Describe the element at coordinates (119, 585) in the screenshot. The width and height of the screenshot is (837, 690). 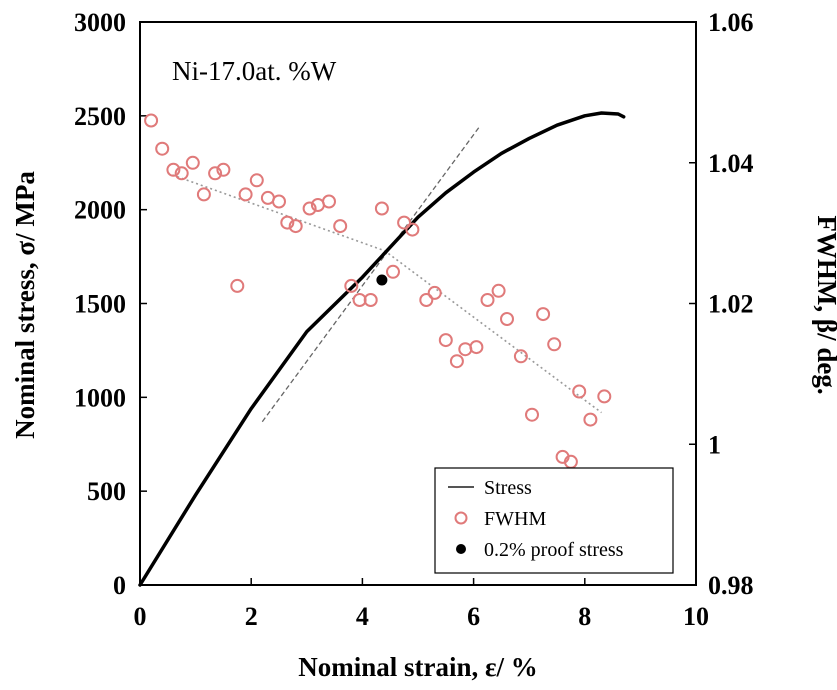
I see `y-left-tick-label: 0` at that location.